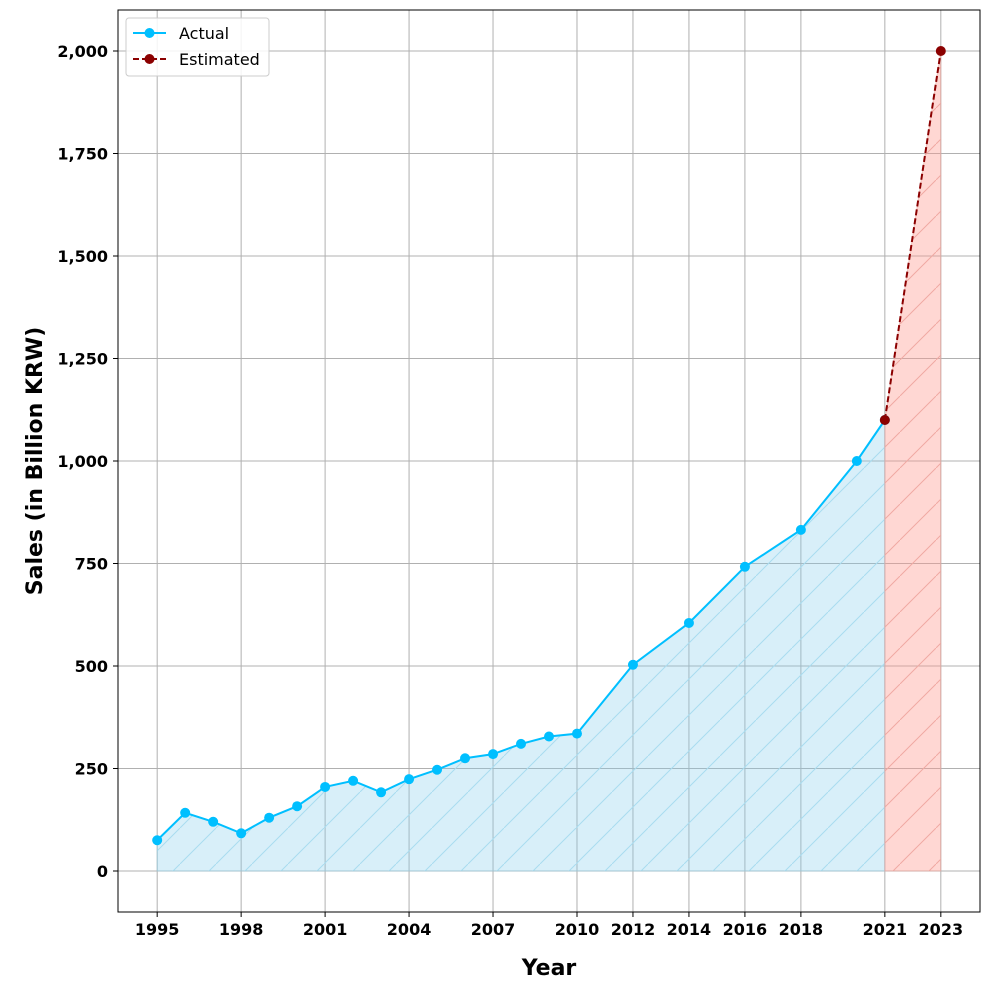 The image size is (989, 990). What do you see at coordinates (913, 461) in the screenshot?
I see `area-hatch-estimated` at bounding box center [913, 461].